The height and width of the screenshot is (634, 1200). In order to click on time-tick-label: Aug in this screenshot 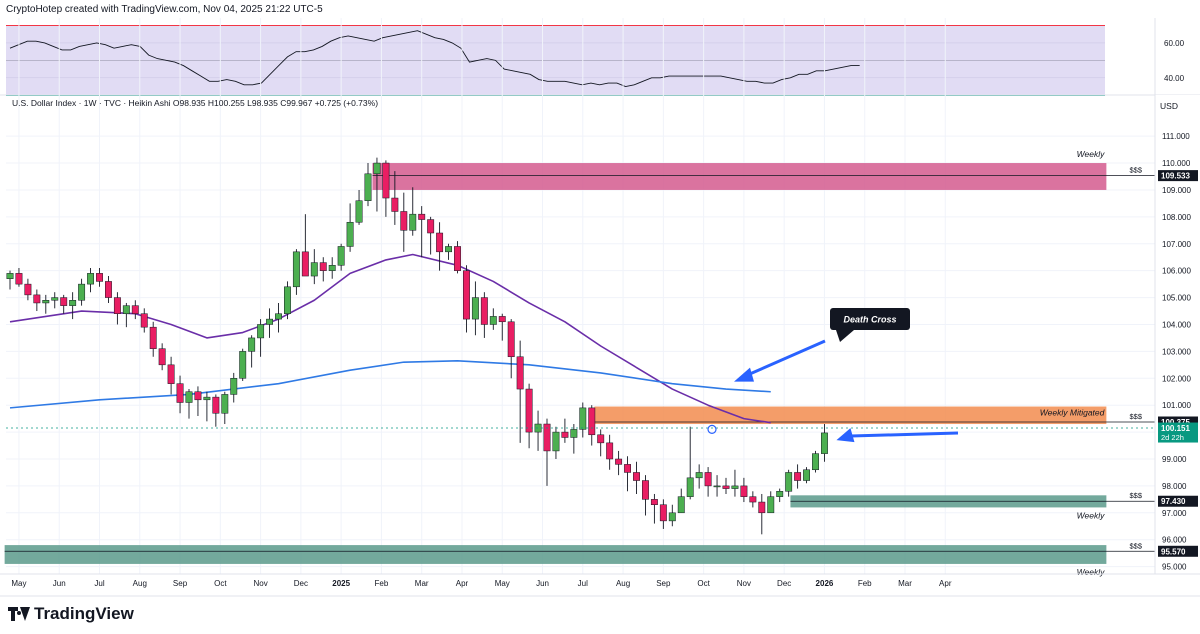, I will do `click(623, 583)`.